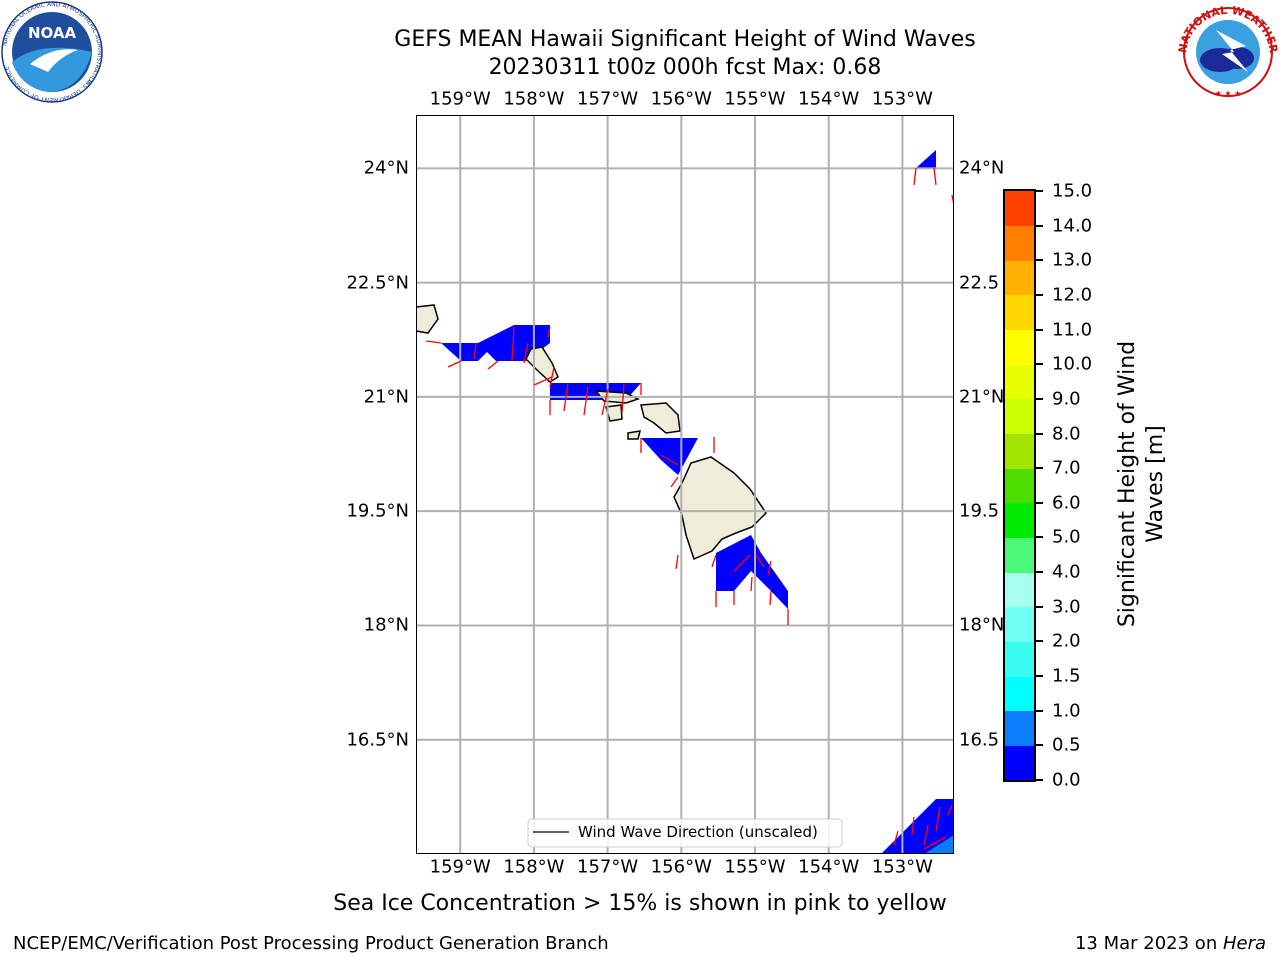  Describe the element at coordinates (377, 283) in the screenshot. I see `lat-tick-label-left: 22.5°N` at that location.